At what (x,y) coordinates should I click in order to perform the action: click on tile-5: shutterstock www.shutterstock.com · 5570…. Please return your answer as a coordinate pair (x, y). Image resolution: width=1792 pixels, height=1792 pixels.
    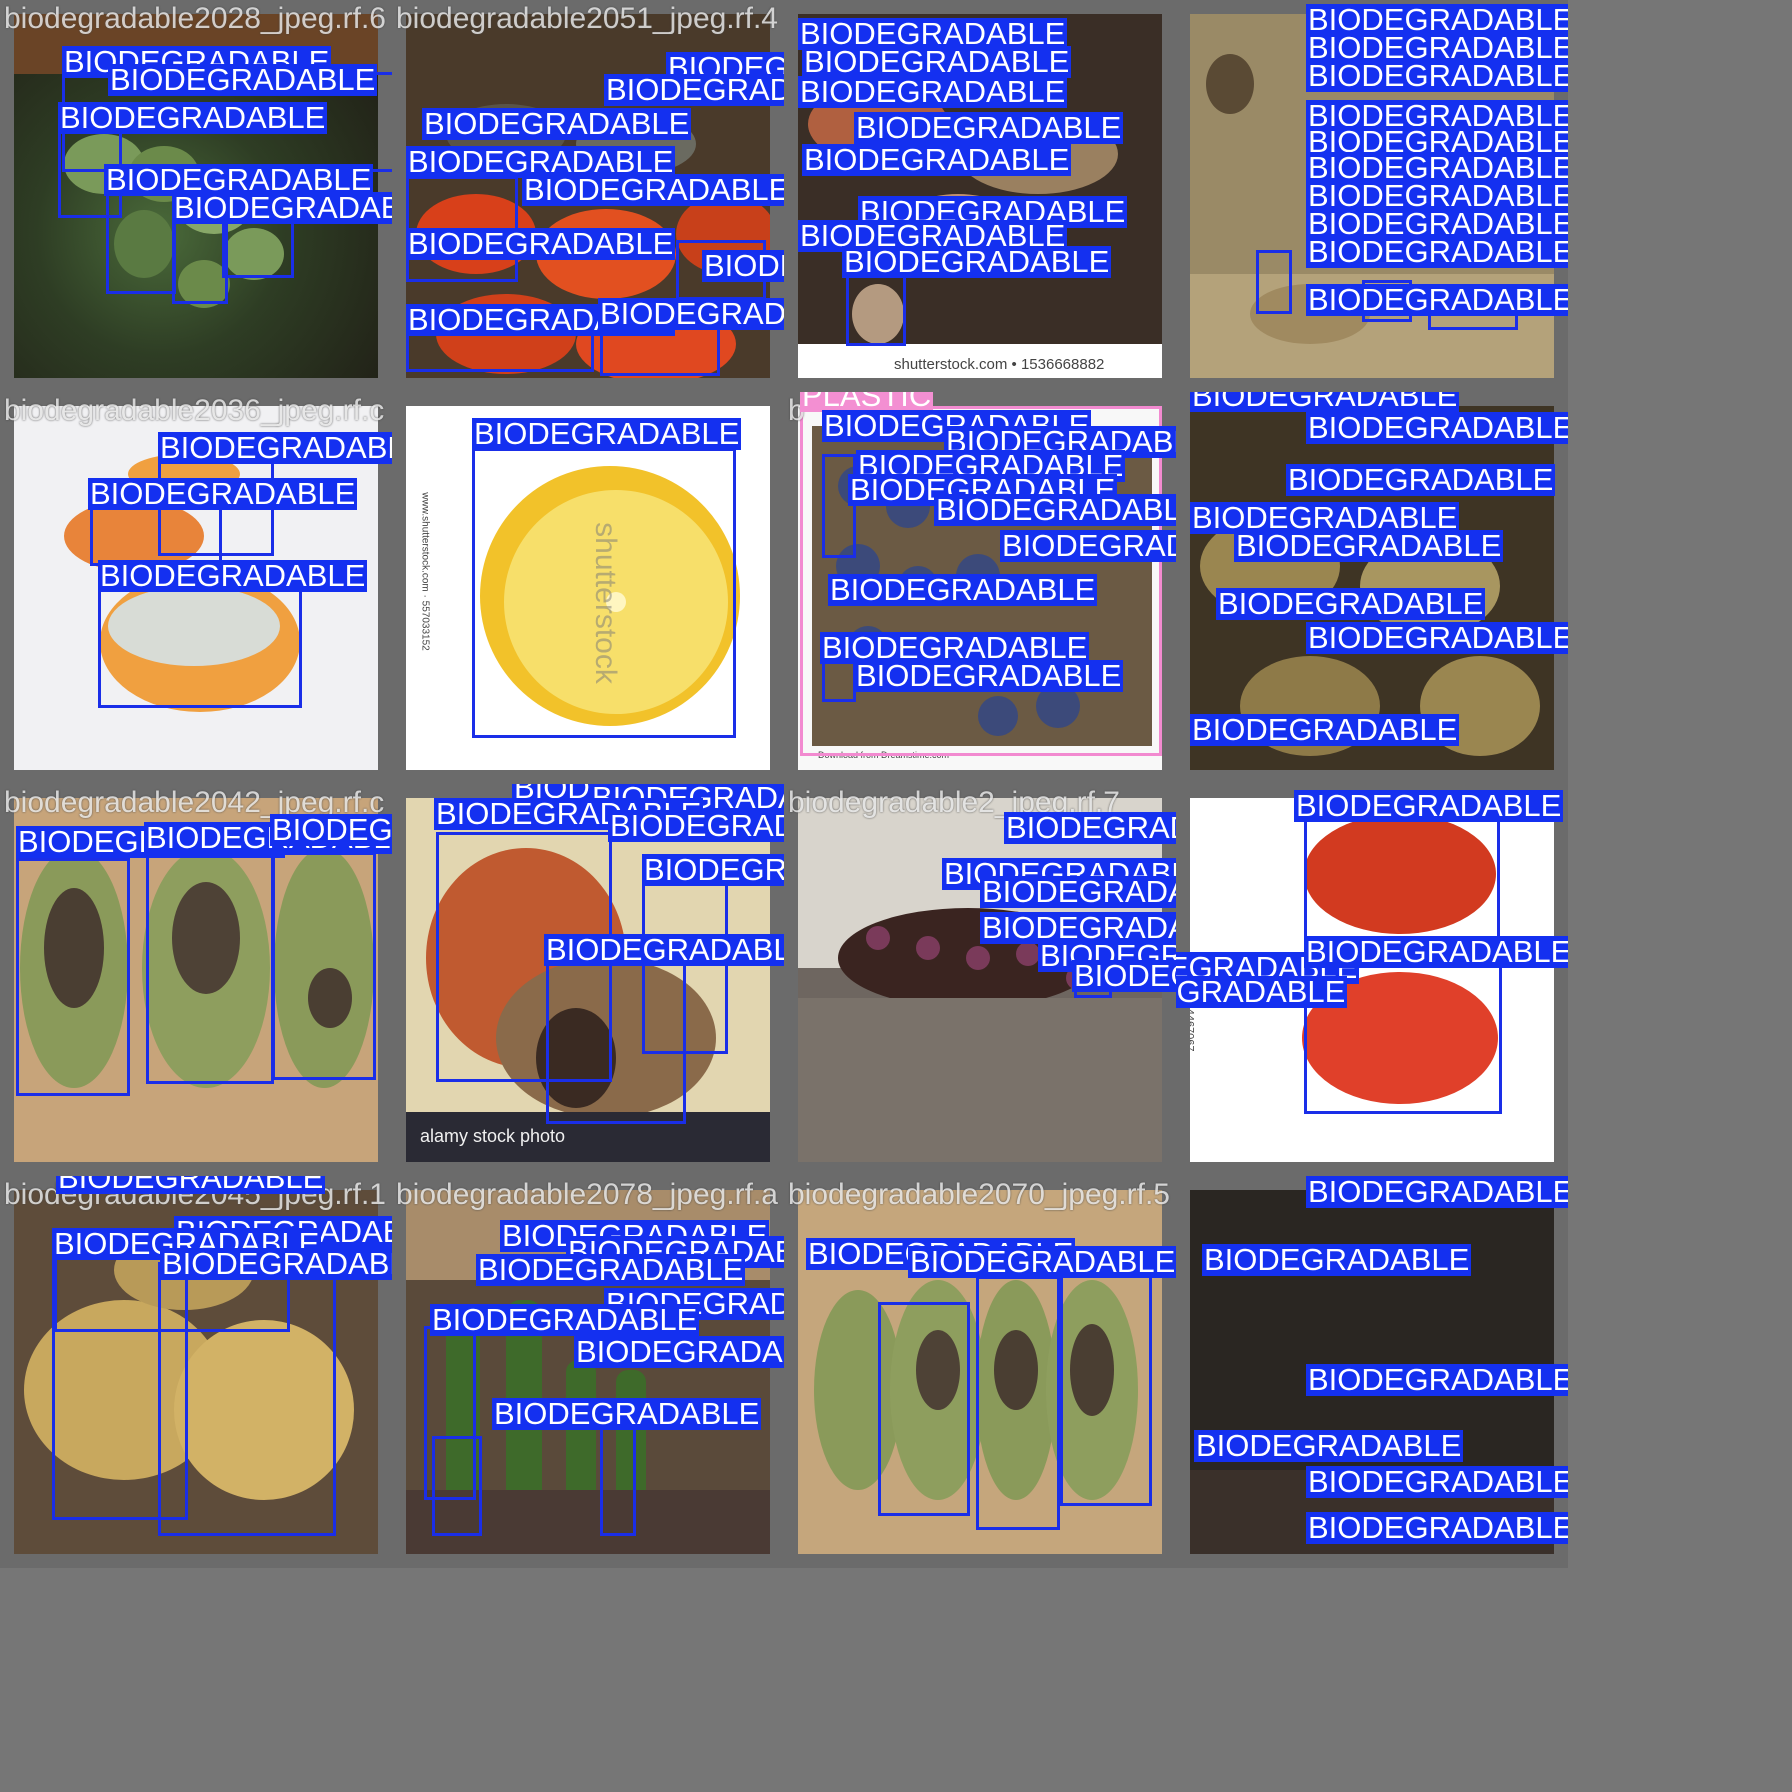
    Looking at the image, I should click on (588, 588).